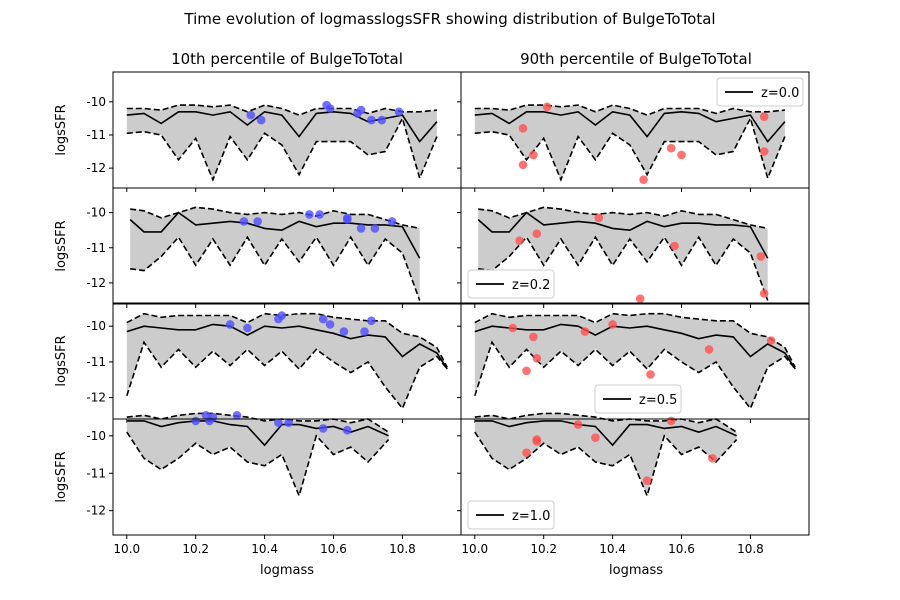 The height and width of the screenshot is (600, 900). I want to click on legend: z=0.2, so click(511, 284).